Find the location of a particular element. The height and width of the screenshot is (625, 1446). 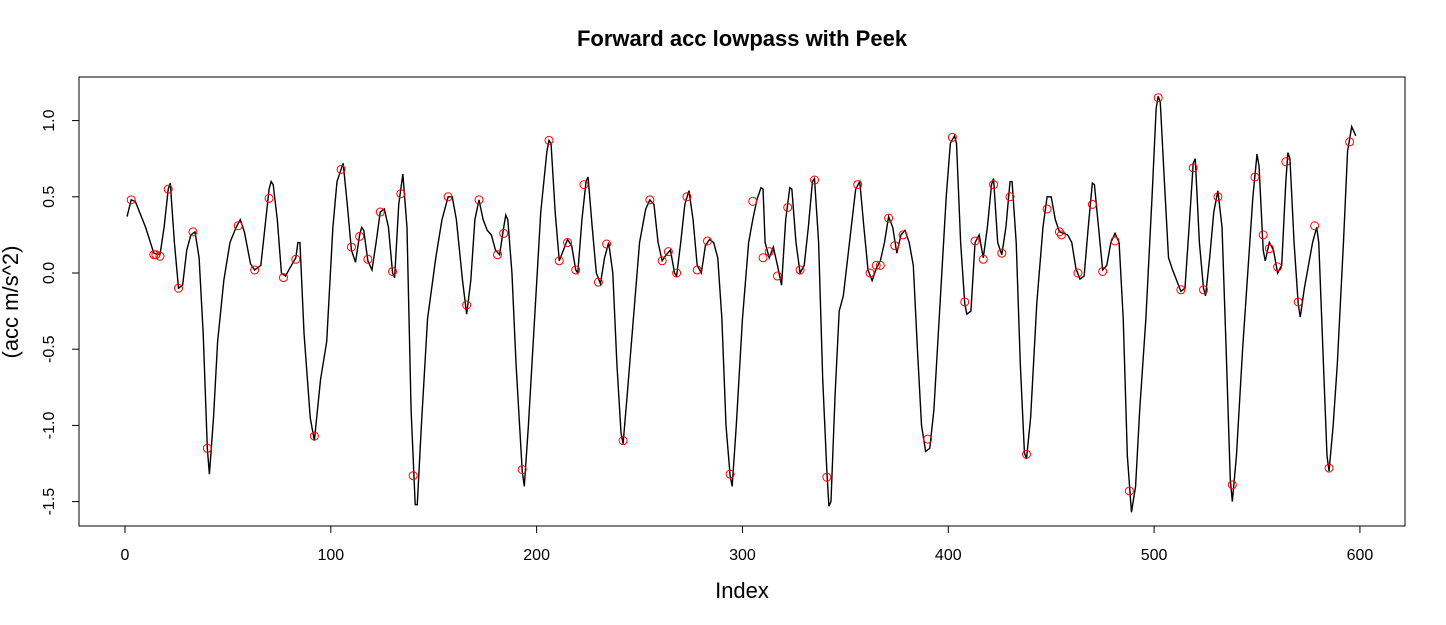

y-tick-label: -1.5 is located at coordinates (49, 502).